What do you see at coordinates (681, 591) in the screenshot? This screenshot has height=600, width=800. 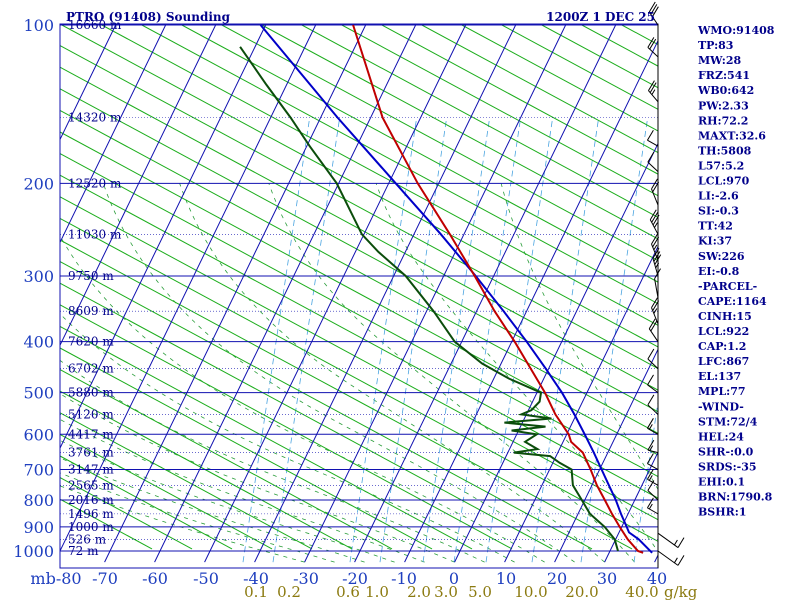 I see `mixing-ratio-unit: g/kg` at bounding box center [681, 591].